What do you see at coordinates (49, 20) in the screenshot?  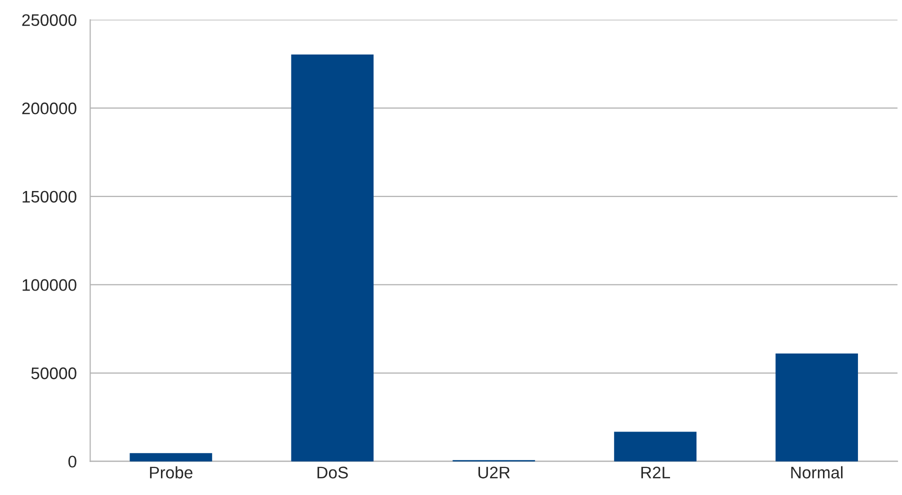 I see `y-tick-label: 250000` at bounding box center [49, 20].